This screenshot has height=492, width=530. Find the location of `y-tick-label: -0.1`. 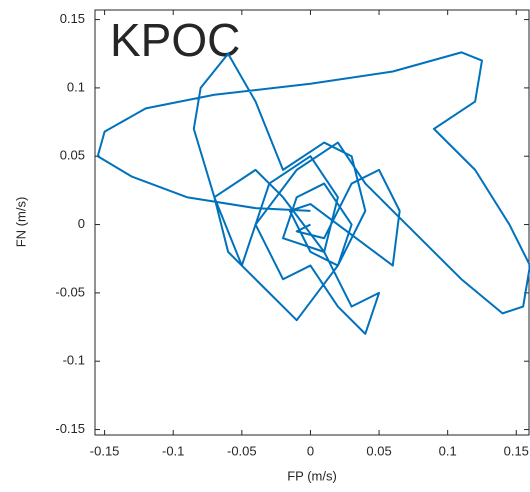

y-tick-label: -0.1 is located at coordinates (74, 360).